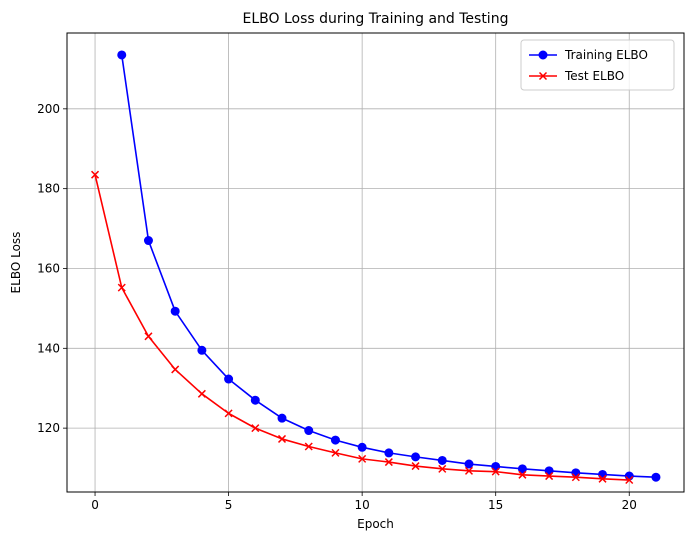 The height and width of the screenshot is (547, 695). What do you see at coordinates (606, 55) in the screenshot?
I see `legend-label: Training ELBO` at bounding box center [606, 55].